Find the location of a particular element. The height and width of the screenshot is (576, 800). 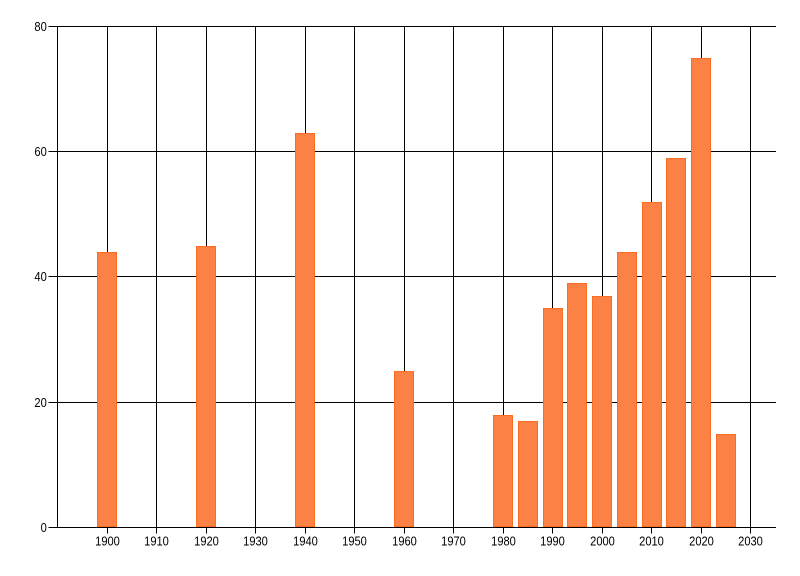

svg-text: 1910 is located at coordinates (156, 540).